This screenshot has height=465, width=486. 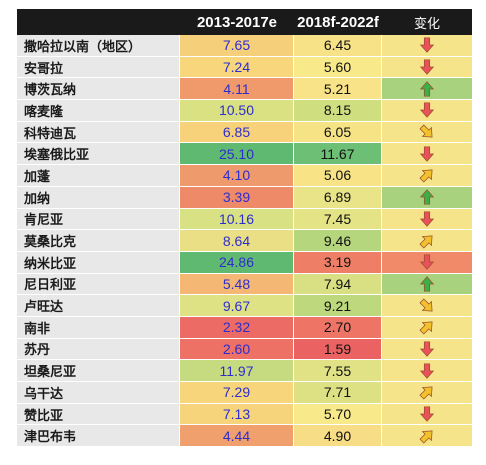 I want to click on table-row: 撒哈拉以南（地区） 7.65 6.45, so click(x=244, y=46).